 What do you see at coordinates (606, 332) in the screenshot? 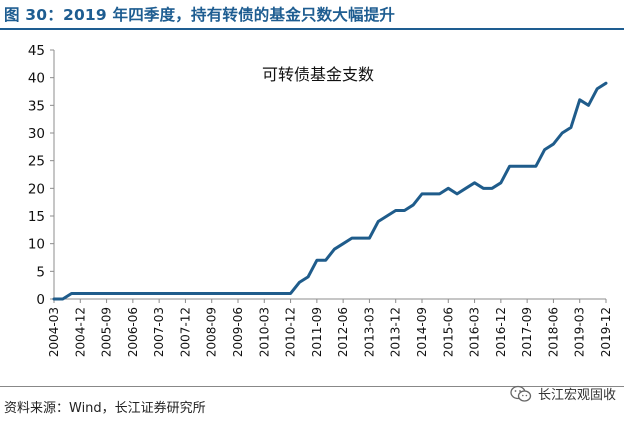
I see `x-tick-label: 2019-12` at bounding box center [606, 332].